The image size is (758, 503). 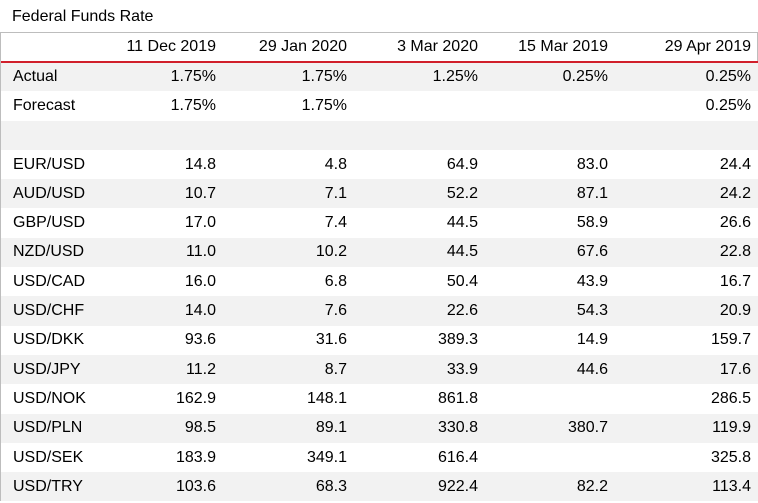 I want to click on table-cell: 26.6, so click(x=687, y=223).